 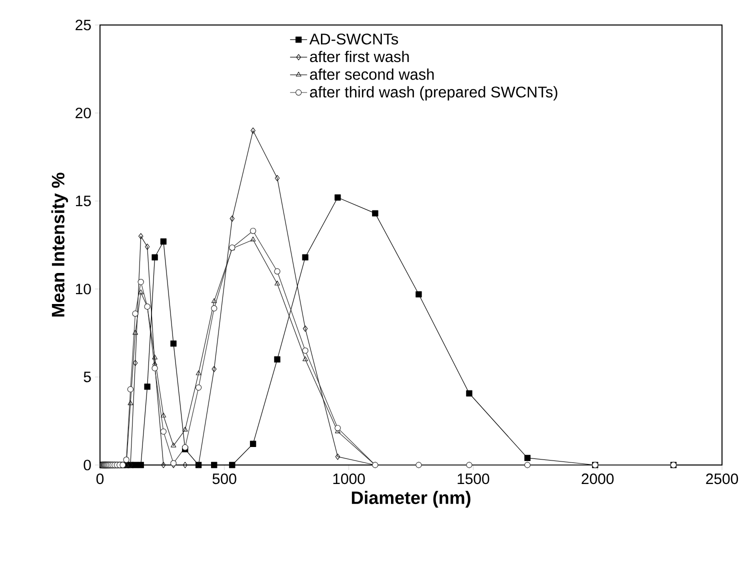 I want to click on y-axis-title: Mean Intensity %, so click(x=59, y=244).